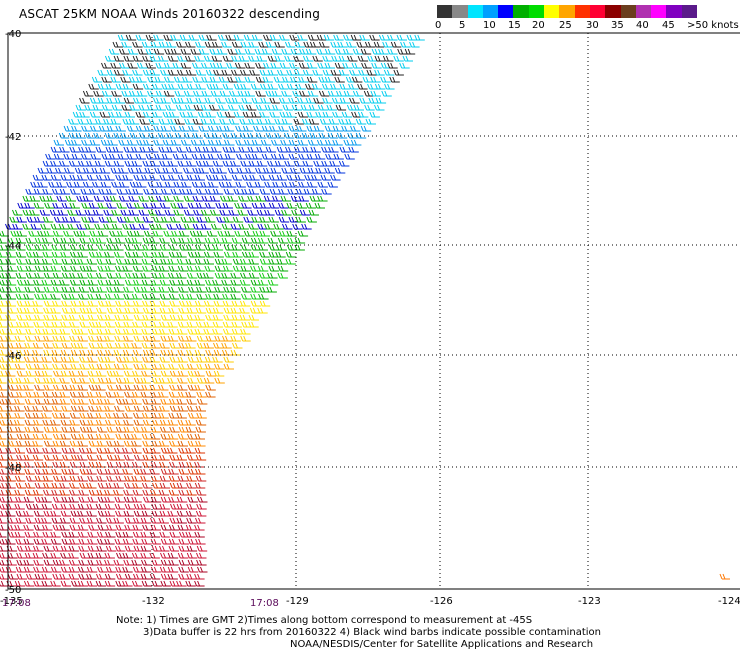 This screenshot has height=651, width=740. Describe the element at coordinates (462, 25) in the screenshot. I see `color-key-label: 5` at that location.